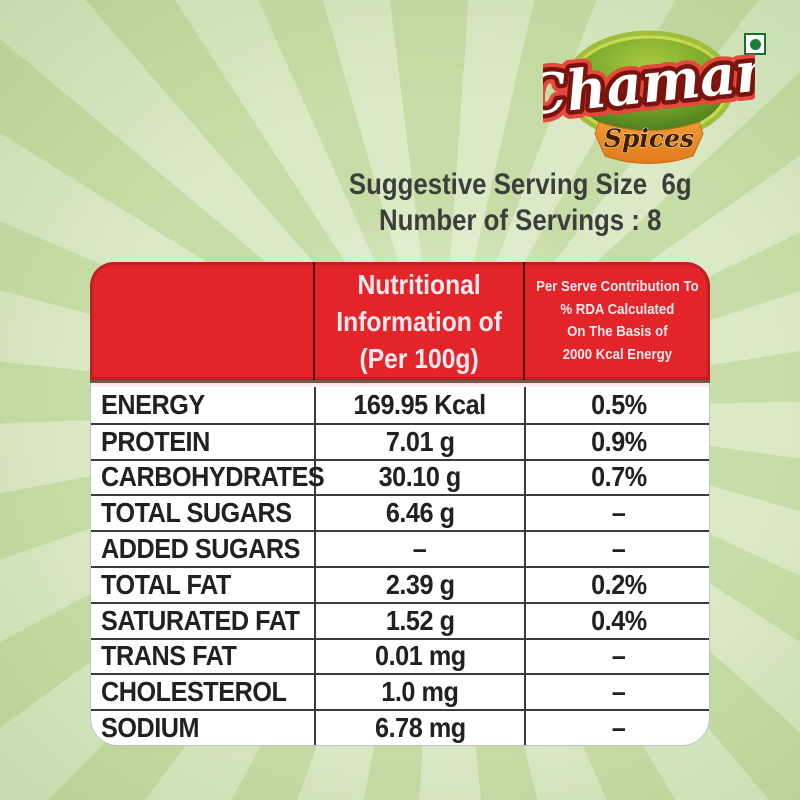 The height and width of the screenshot is (800, 800). I want to click on brand-logo-graphic: Spices Chaman Chaman, so click(649, 96).